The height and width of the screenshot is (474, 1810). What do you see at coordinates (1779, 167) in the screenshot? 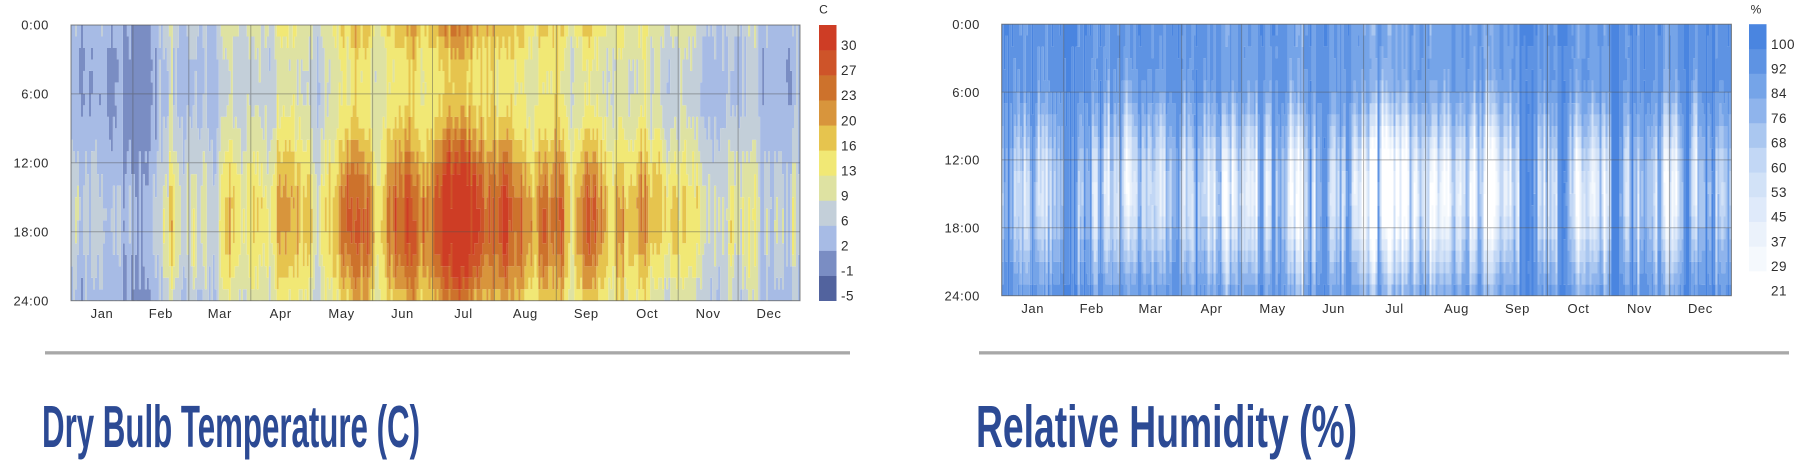
I see `svg-text: 60` at bounding box center [1779, 167].